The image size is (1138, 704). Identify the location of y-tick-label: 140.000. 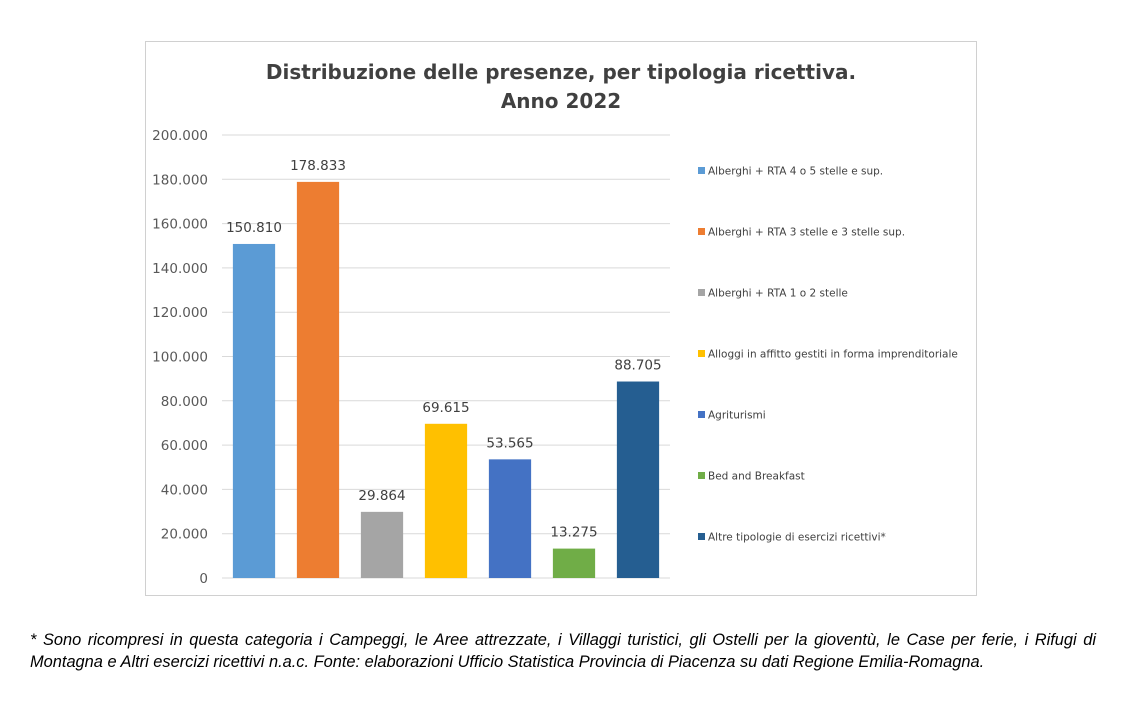
(180, 269).